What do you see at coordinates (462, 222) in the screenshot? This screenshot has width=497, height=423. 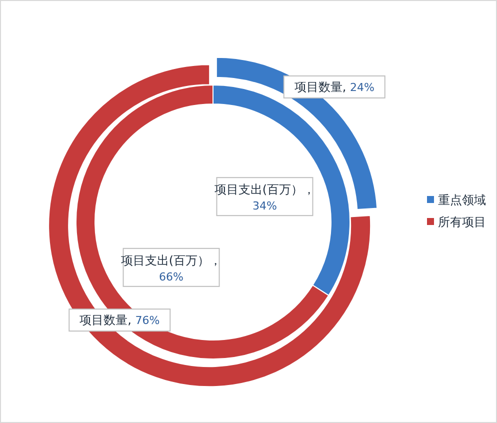 I see `legend-label: 所有项目` at bounding box center [462, 222].